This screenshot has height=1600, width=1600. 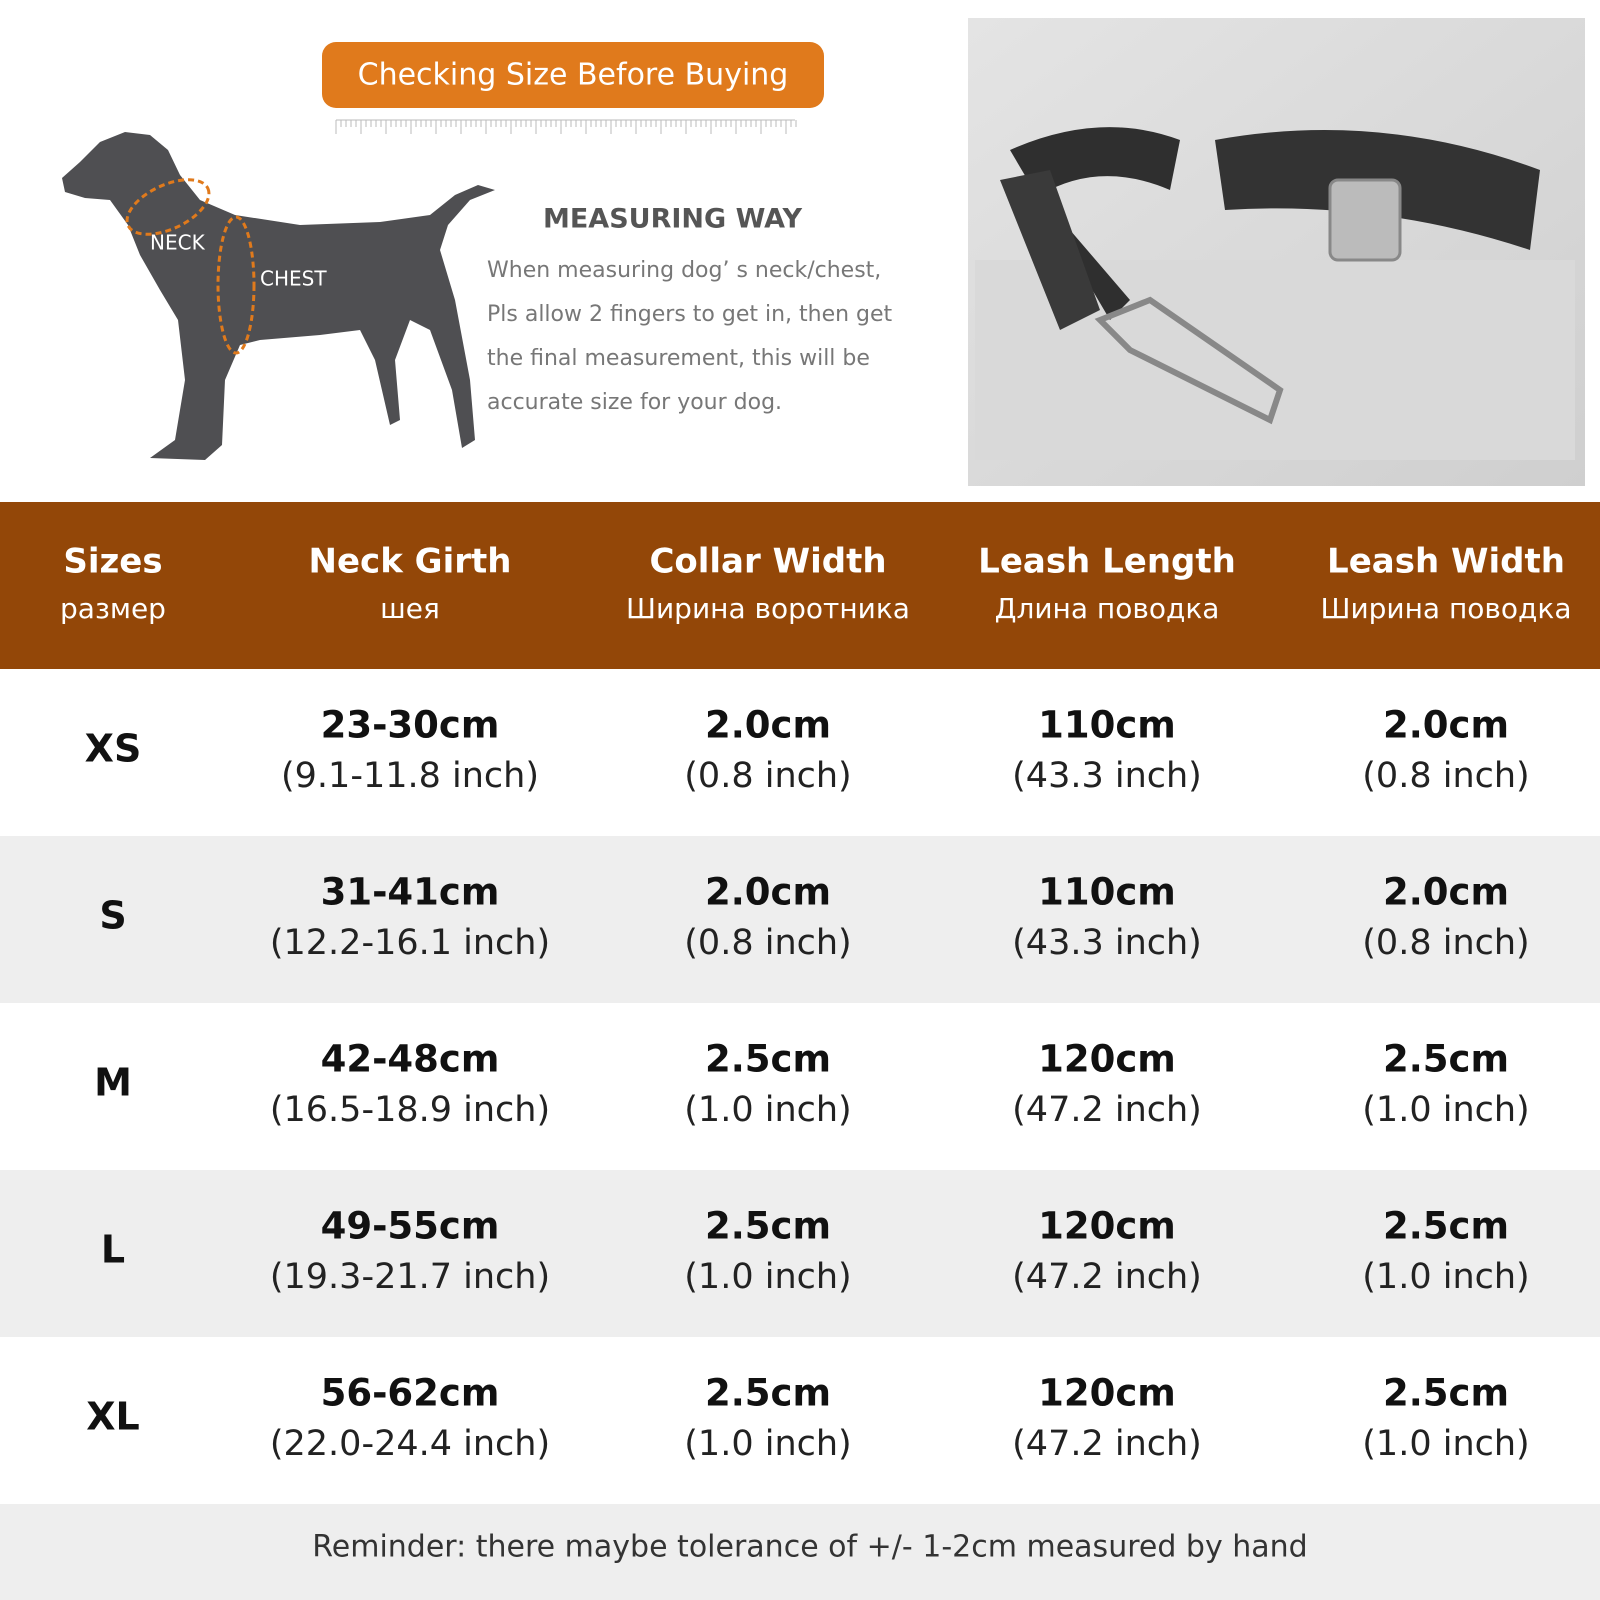 I want to click on header-en: Collar Width, so click(x=767, y=562).